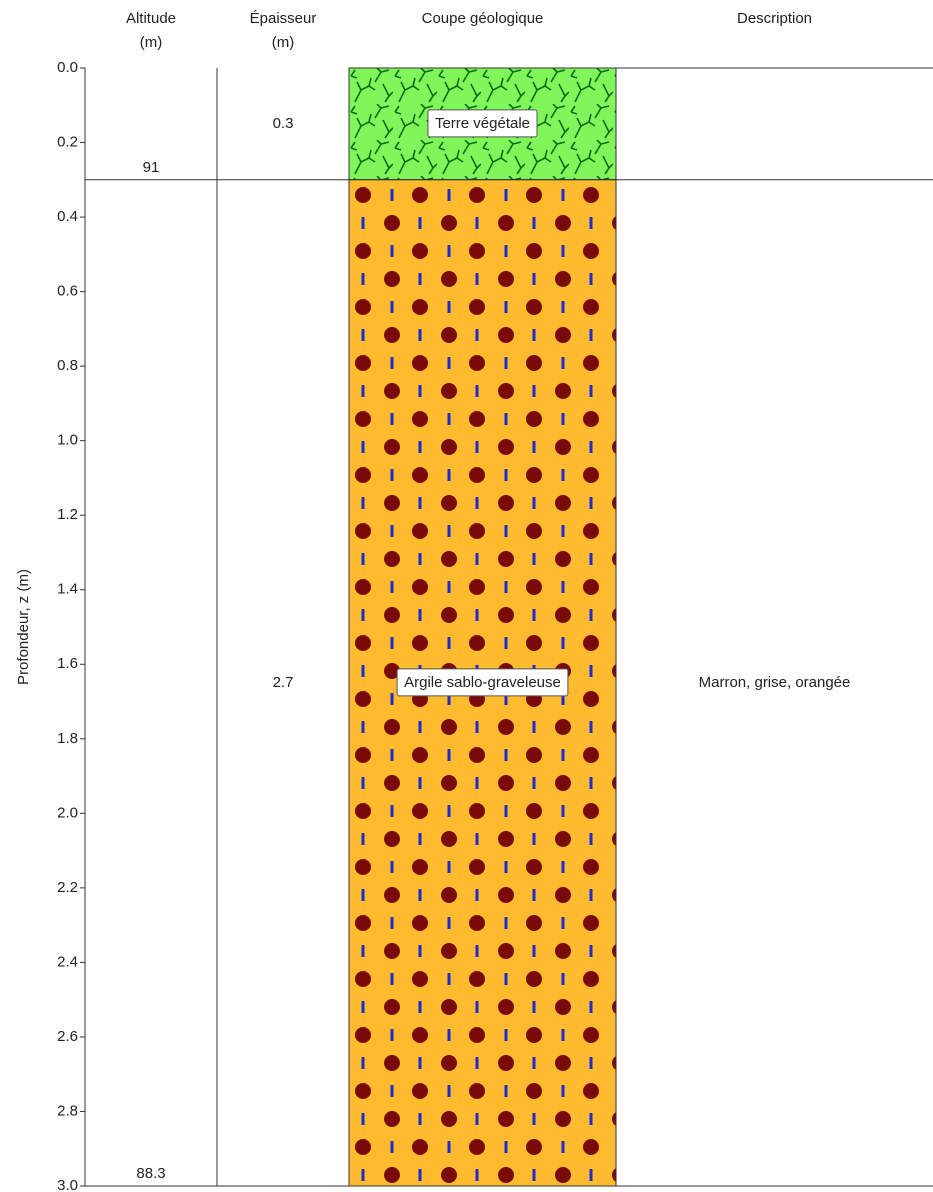 Image resolution: width=933 pixels, height=1192 pixels. I want to click on y-axis-label: Profondeur, z (m), so click(23, 627).